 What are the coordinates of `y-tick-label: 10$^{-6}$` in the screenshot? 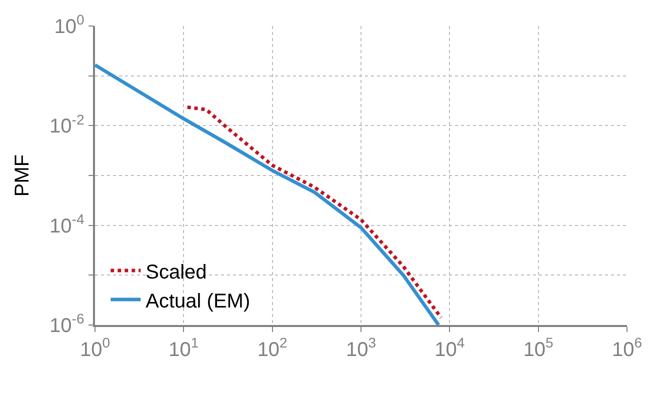 It's located at (67, 323).